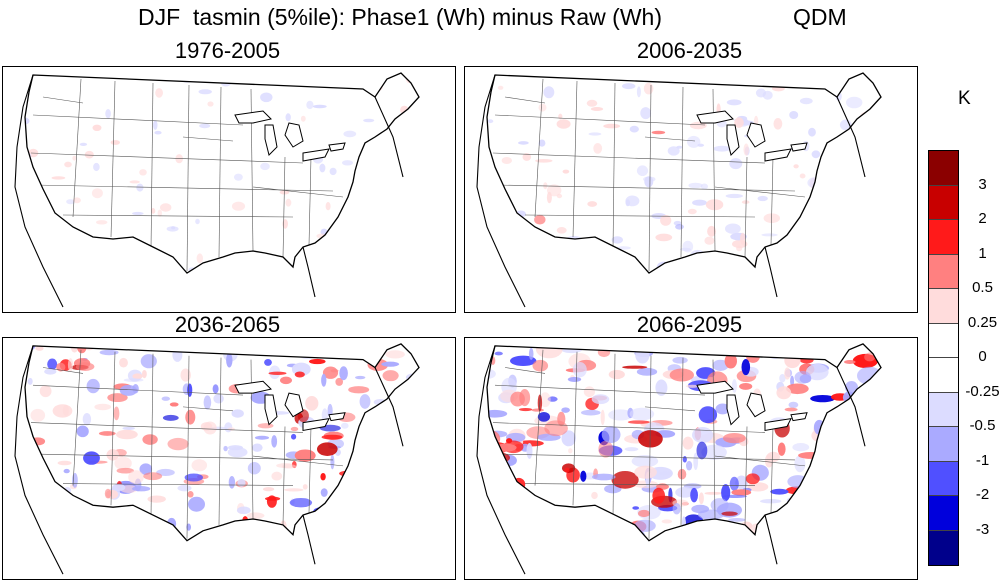 Image resolution: width=1005 pixels, height=580 pixels. What do you see at coordinates (982, 529) in the screenshot?
I see `colorbar-tick-label: -3` at bounding box center [982, 529].